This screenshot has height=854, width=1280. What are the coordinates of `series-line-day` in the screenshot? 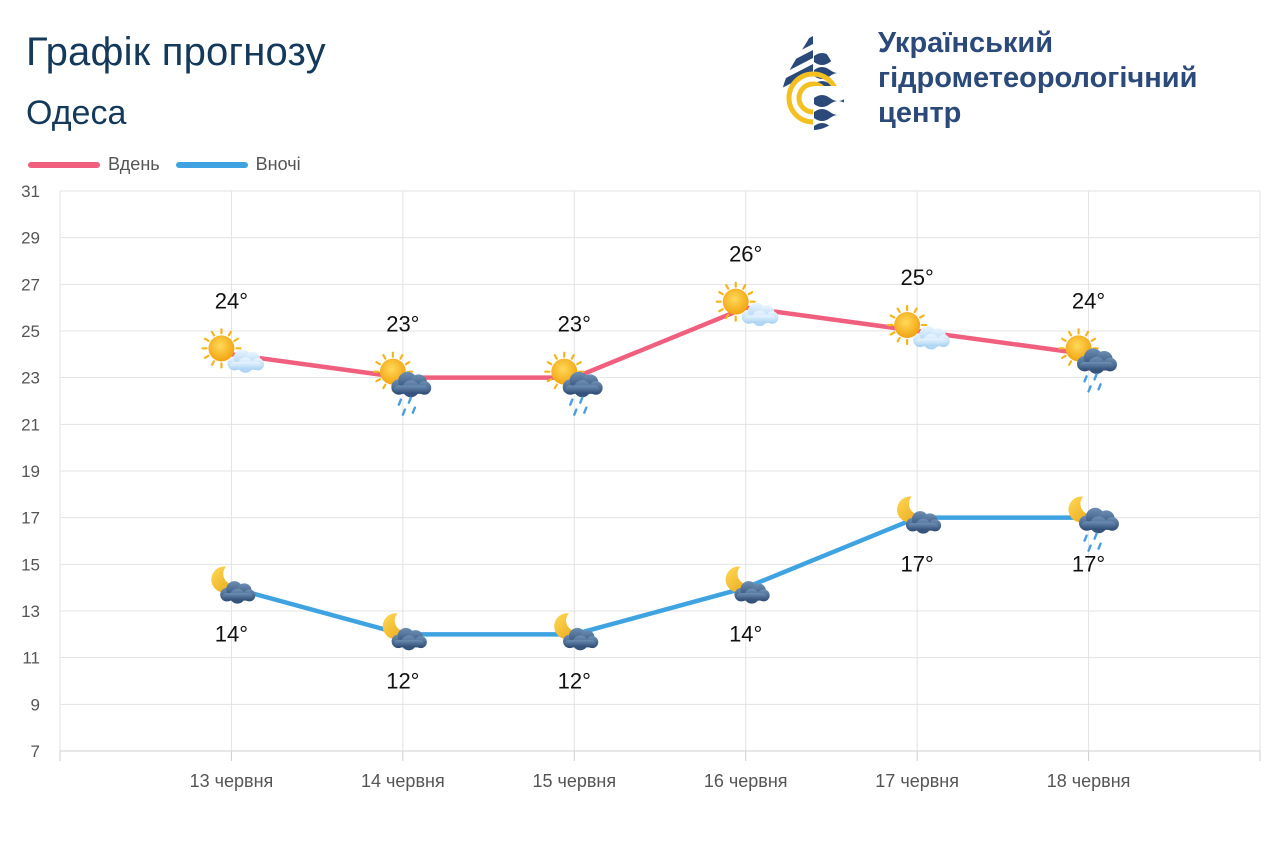 It's located at (660, 342).